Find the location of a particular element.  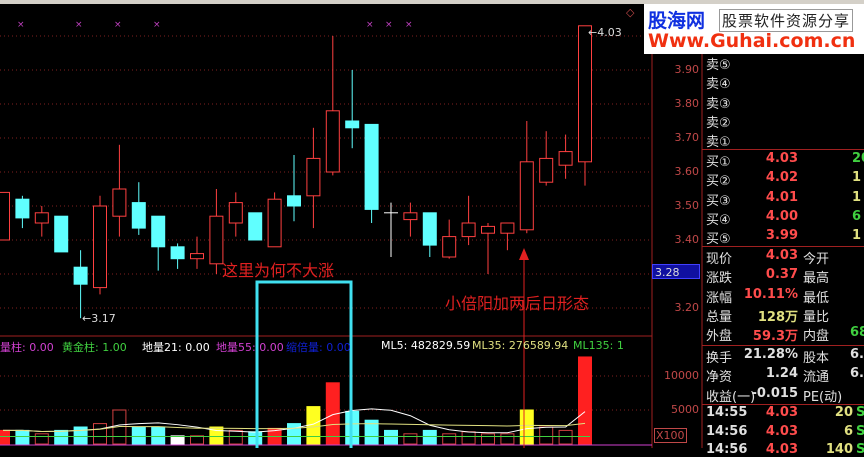

indicator-low-vol-21: 地量21: 0.00 is located at coordinates (176, 347).